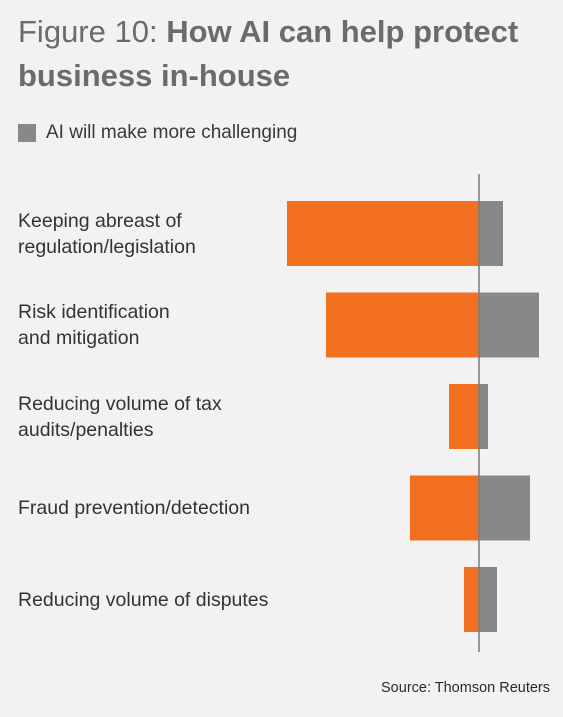 This screenshot has width=563, height=717. Describe the element at coordinates (153, 417) in the screenshot. I see `category-label-3: Reducing volume of tax audits/penalties` at that location.